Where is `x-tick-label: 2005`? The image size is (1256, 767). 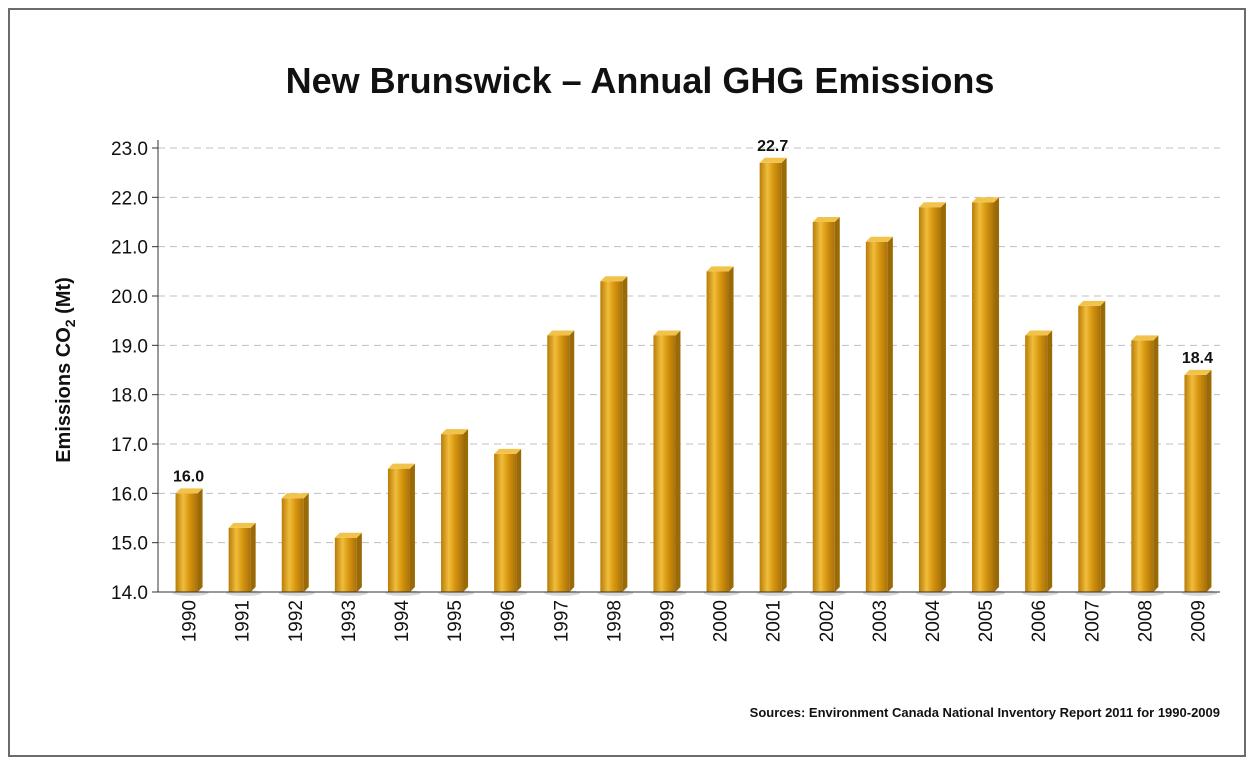 x-tick-label: 2005 is located at coordinates (986, 621).